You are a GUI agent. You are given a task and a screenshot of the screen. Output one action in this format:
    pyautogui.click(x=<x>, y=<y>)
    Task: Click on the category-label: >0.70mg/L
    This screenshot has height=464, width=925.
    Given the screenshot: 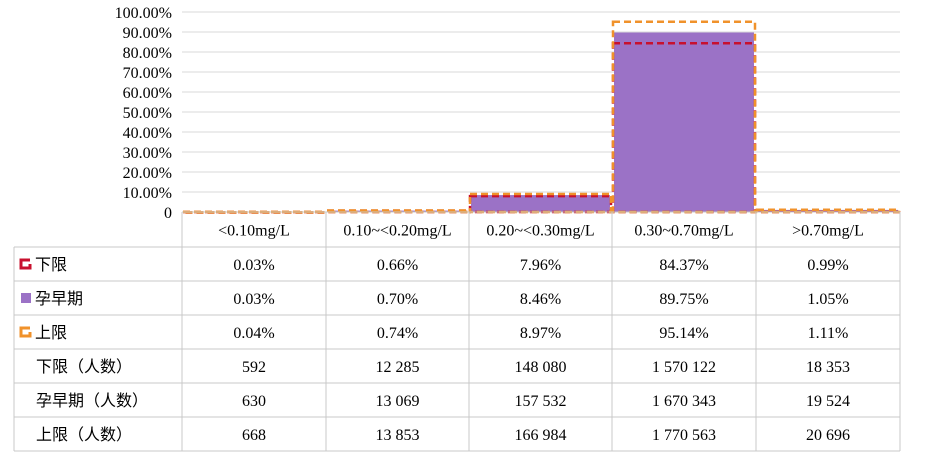 What is the action you would take?
    pyautogui.click(x=828, y=231)
    